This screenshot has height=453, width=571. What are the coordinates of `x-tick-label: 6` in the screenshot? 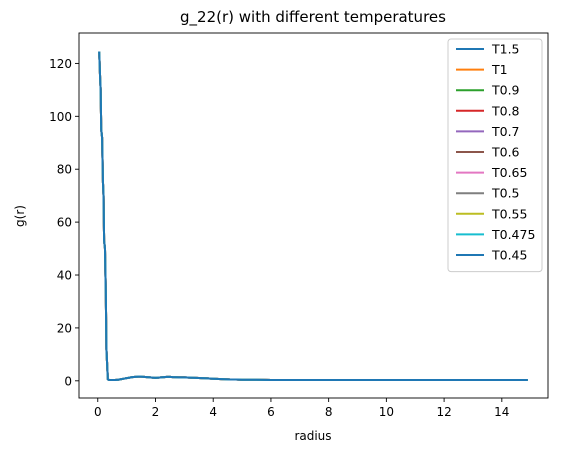 It's located at (271, 412).